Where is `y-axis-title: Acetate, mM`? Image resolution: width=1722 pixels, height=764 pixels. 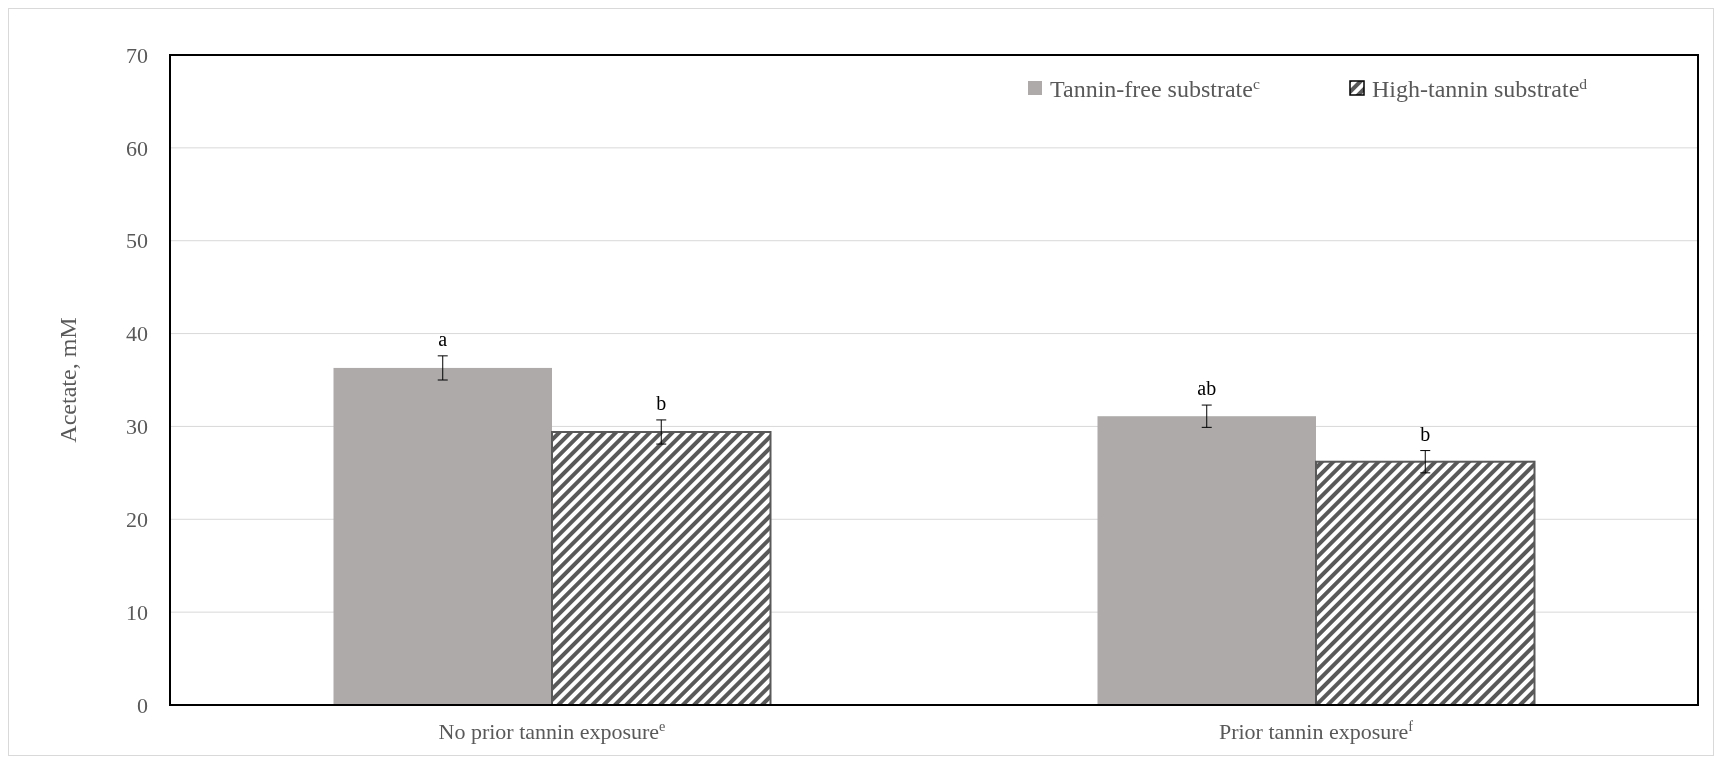 y-axis-title: Acetate, mM is located at coordinates (68, 380).